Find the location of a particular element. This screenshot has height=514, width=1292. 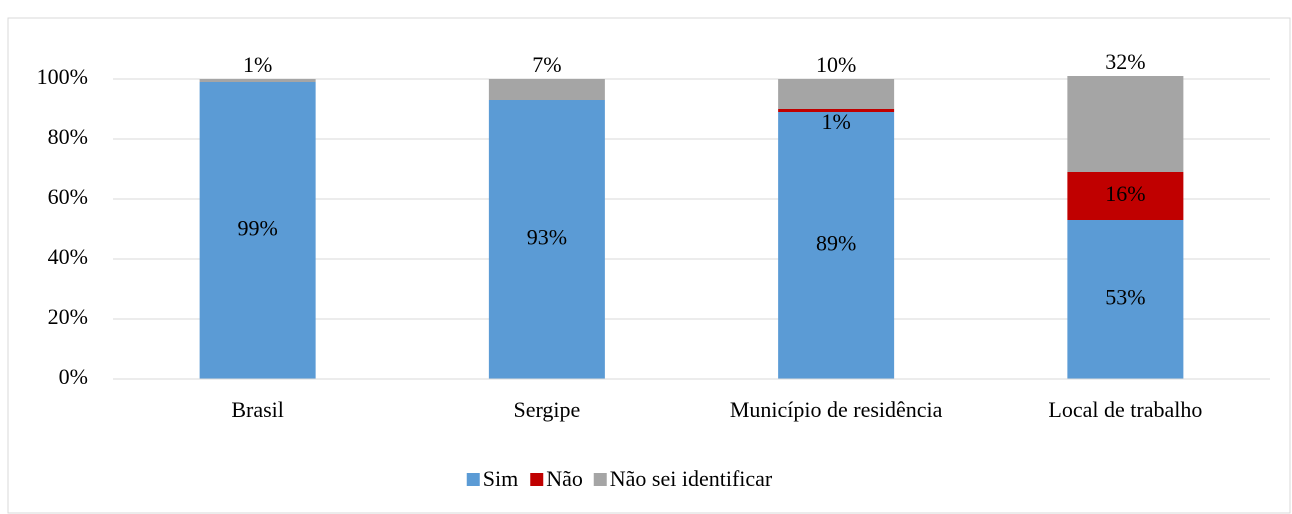

x-tick-label: Município de residência is located at coordinates (836, 409).